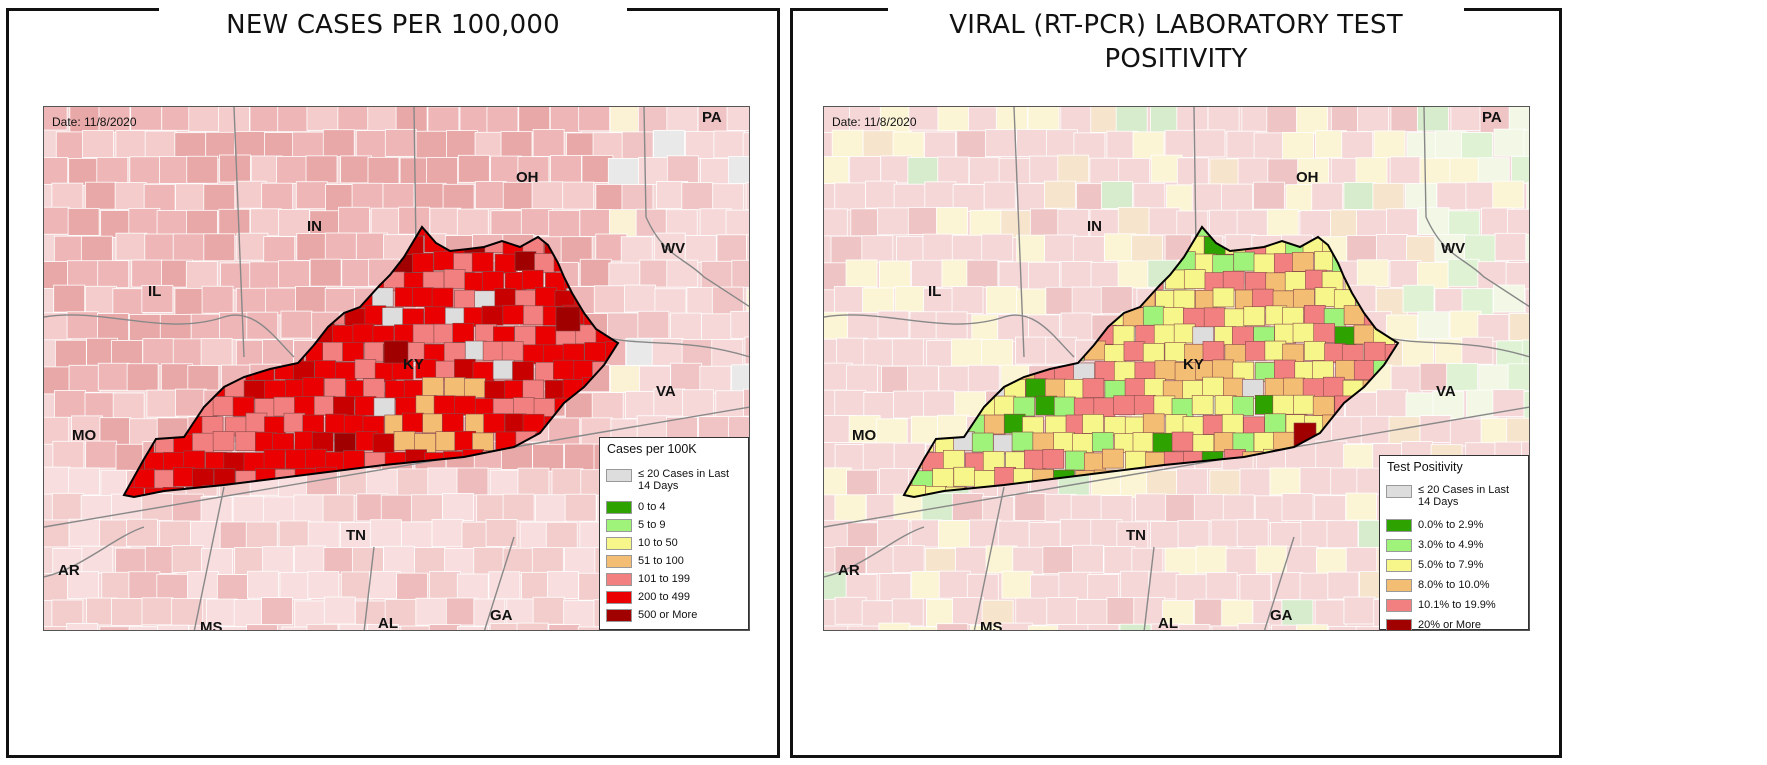 This screenshot has width=1767, height=765. I want to click on kentucky-outline, so click(371, 362).